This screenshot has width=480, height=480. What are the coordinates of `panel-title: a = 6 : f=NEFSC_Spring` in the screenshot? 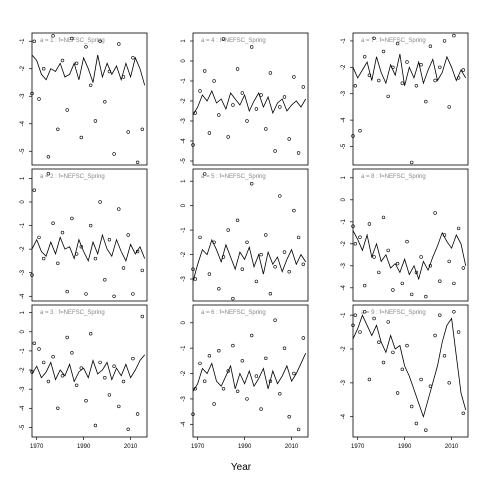 It's located at (233, 313).